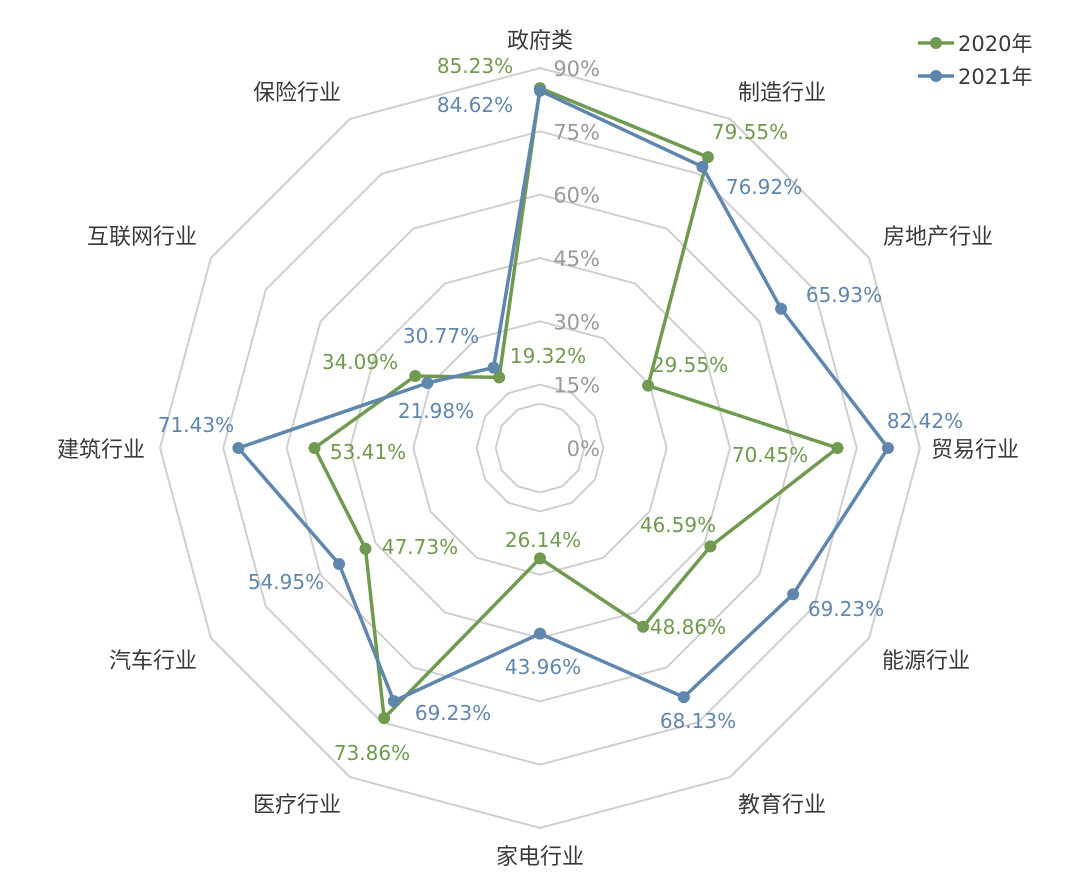 Image resolution: width=1080 pixels, height=892 pixels. I want to click on data-label-2-3: 82.42%, so click(925, 421).